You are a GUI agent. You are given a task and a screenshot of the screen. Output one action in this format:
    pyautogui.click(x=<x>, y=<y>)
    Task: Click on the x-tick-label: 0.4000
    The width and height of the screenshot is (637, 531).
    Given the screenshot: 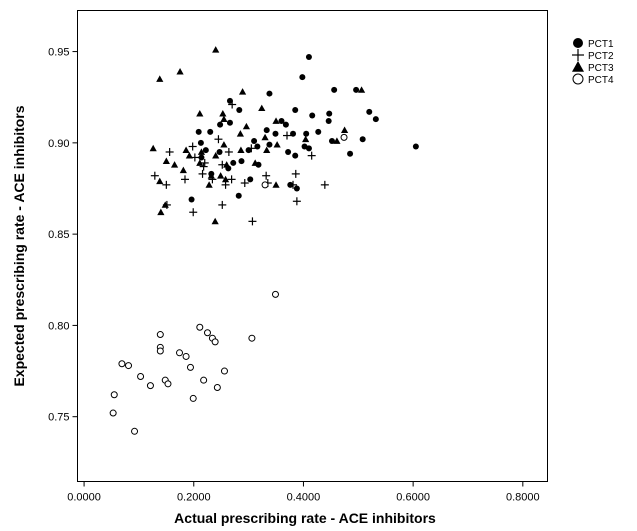 What is the action you would take?
    pyautogui.click(x=304, y=498)
    